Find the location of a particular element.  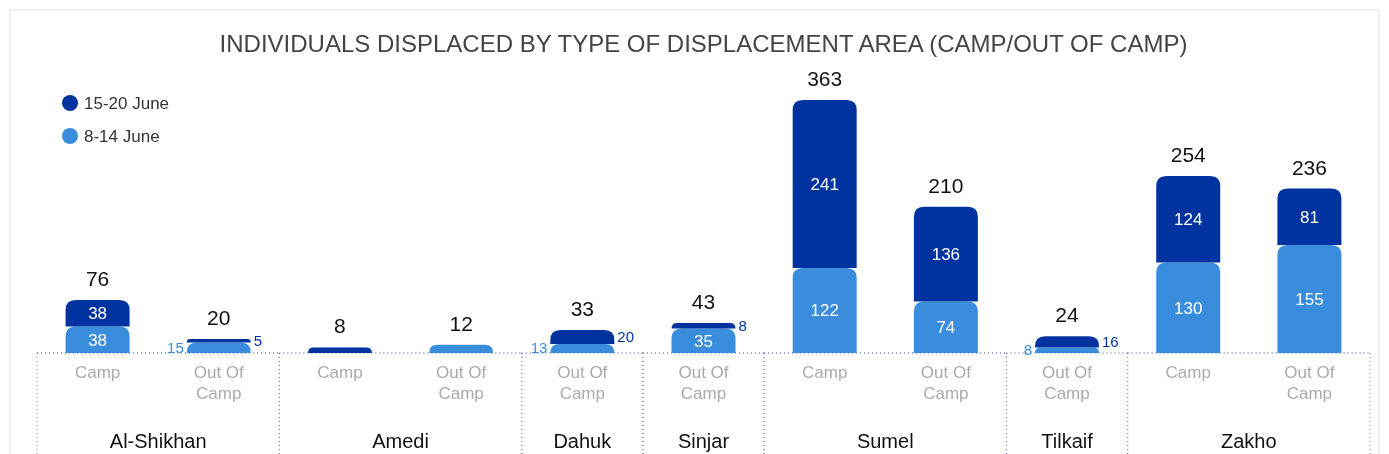

total-label: 43 is located at coordinates (703, 302).